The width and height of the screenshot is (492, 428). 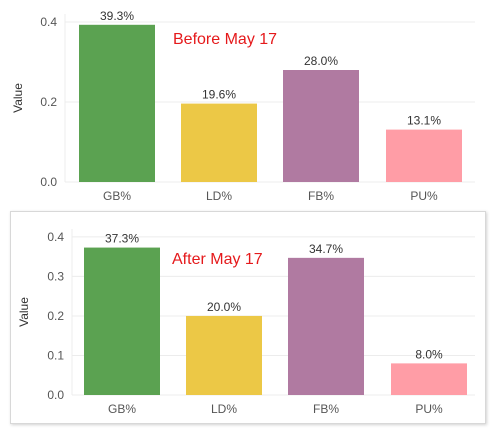 What do you see at coordinates (424, 121) in the screenshot?
I see `data-label: 13.1%` at bounding box center [424, 121].